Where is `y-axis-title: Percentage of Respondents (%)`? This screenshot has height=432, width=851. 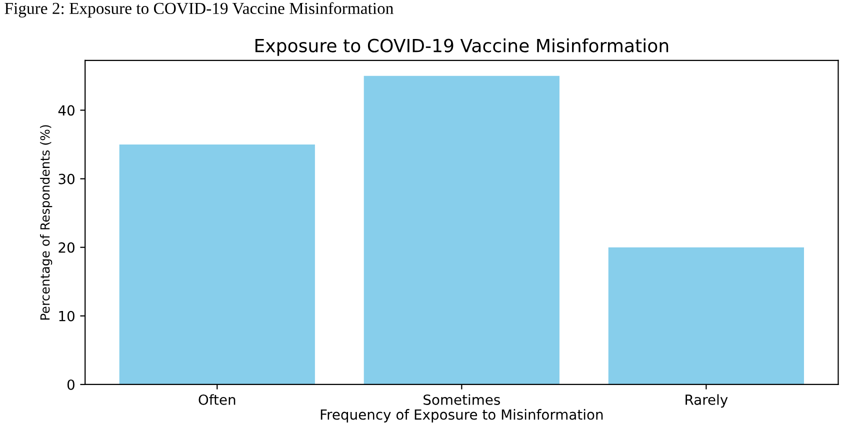 y-axis-title: Percentage of Respondents (%) is located at coordinates (46, 222).